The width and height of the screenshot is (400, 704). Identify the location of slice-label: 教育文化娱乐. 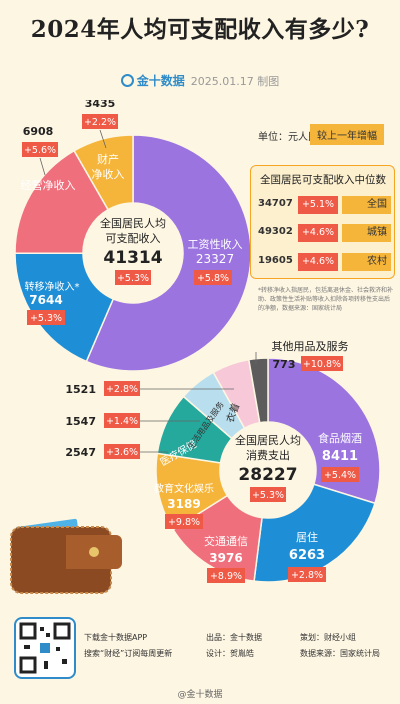
(184, 488).